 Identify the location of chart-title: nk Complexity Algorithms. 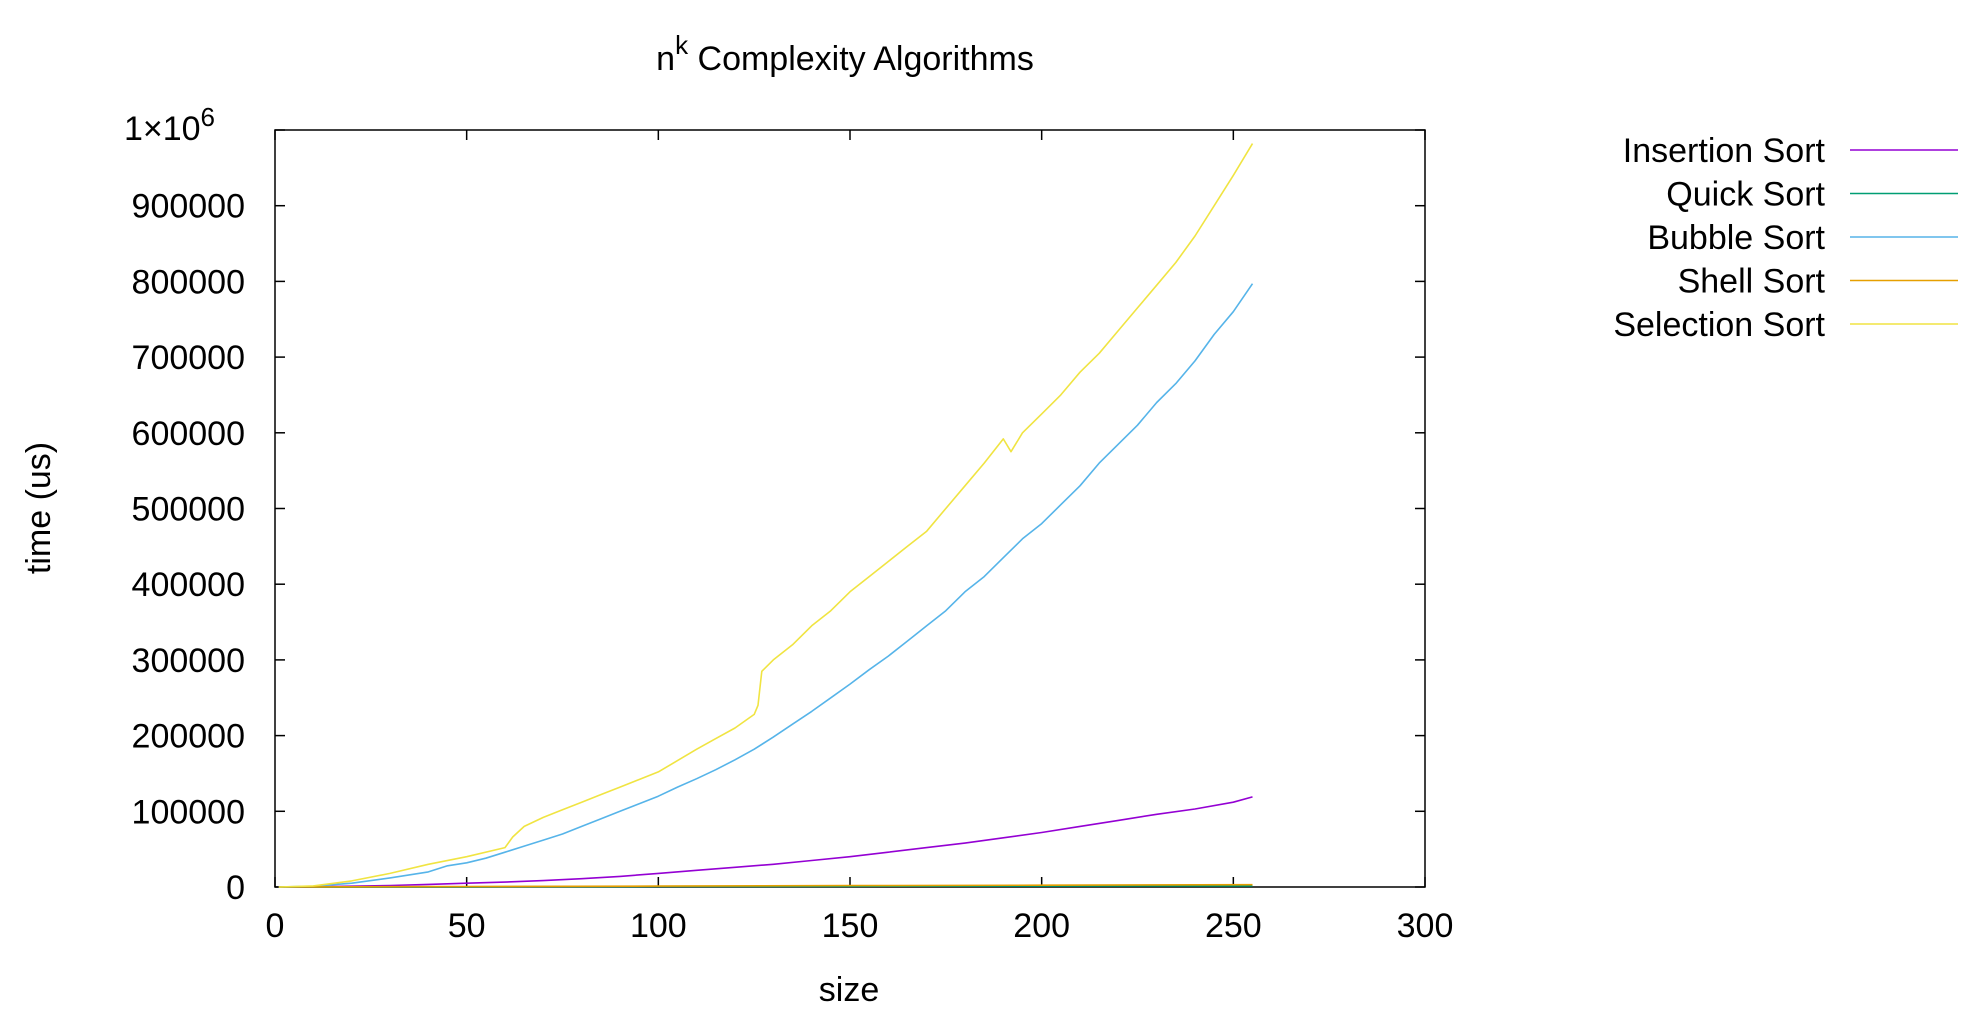
(845, 54).